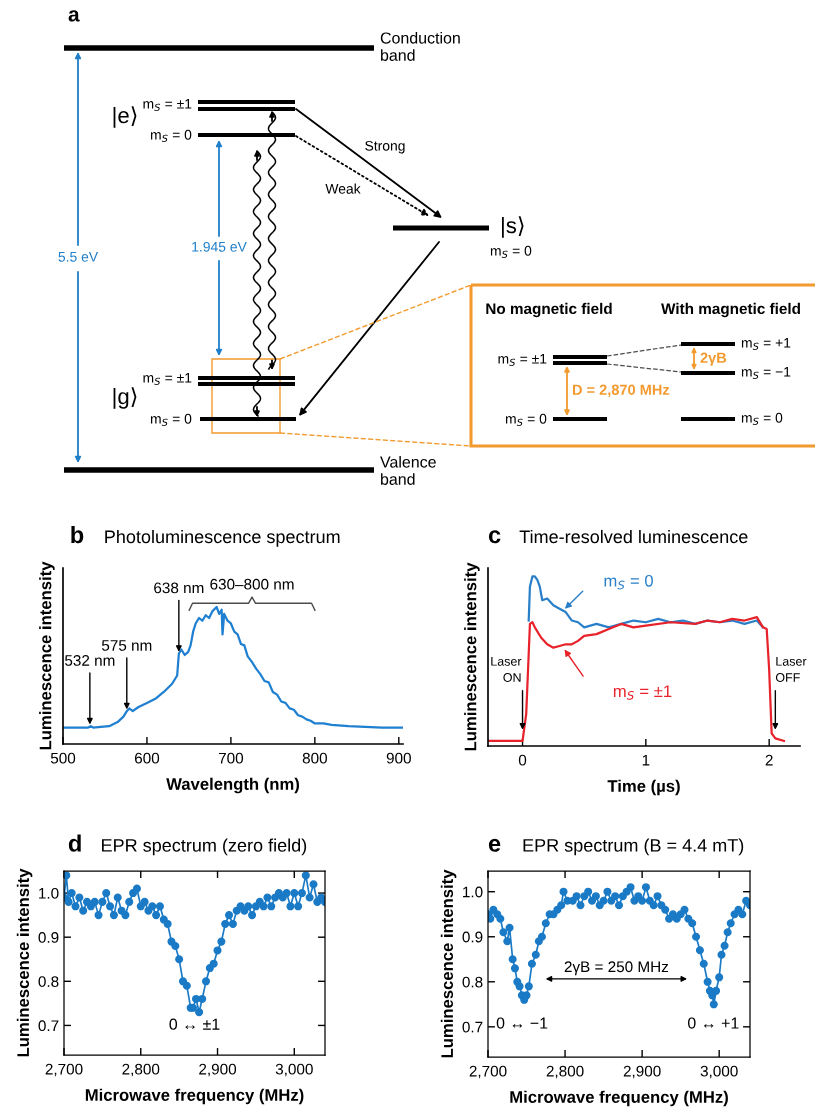  Describe the element at coordinates (494, 537) in the screenshot. I see `text: c` at that location.